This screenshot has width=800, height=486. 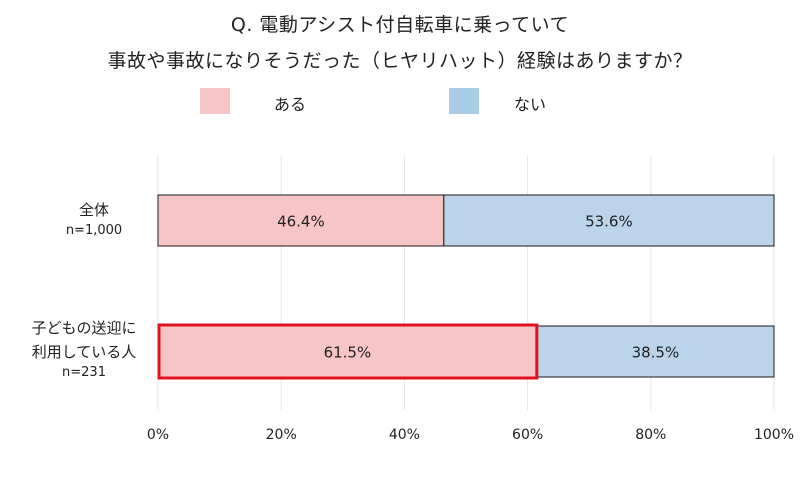 What do you see at coordinates (404, 435) in the screenshot?
I see `x-tick-label-2: 40%` at bounding box center [404, 435].